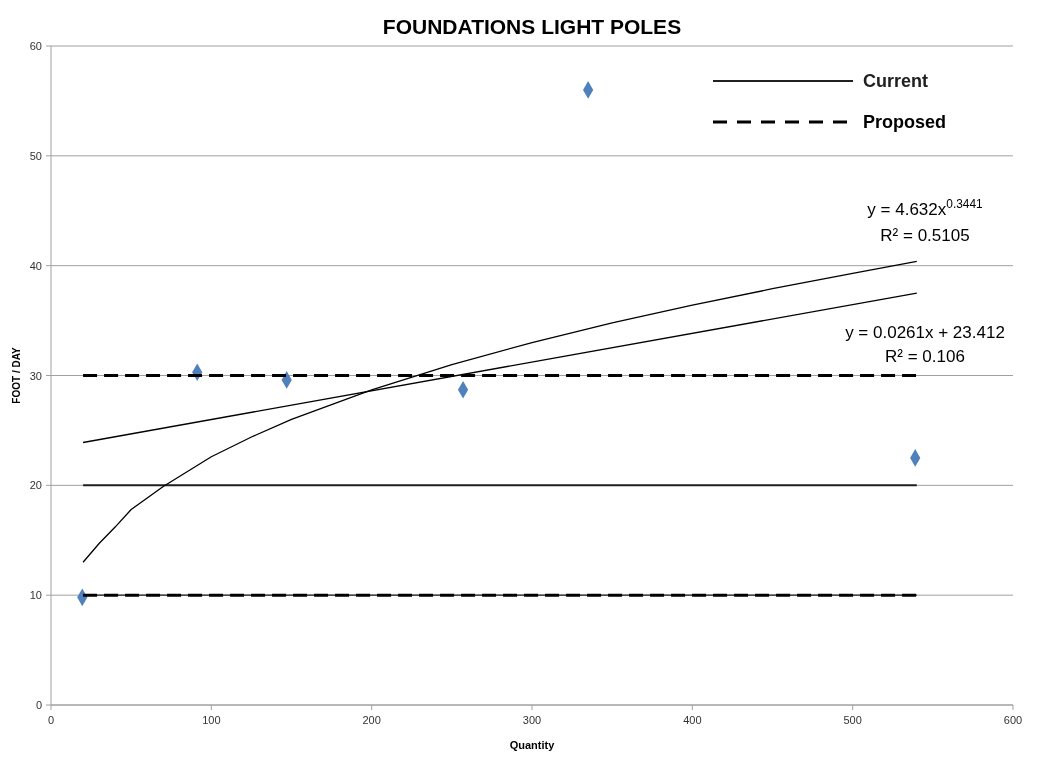  What do you see at coordinates (371, 720) in the screenshot?
I see `x-tick-label: 200` at bounding box center [371, 720].